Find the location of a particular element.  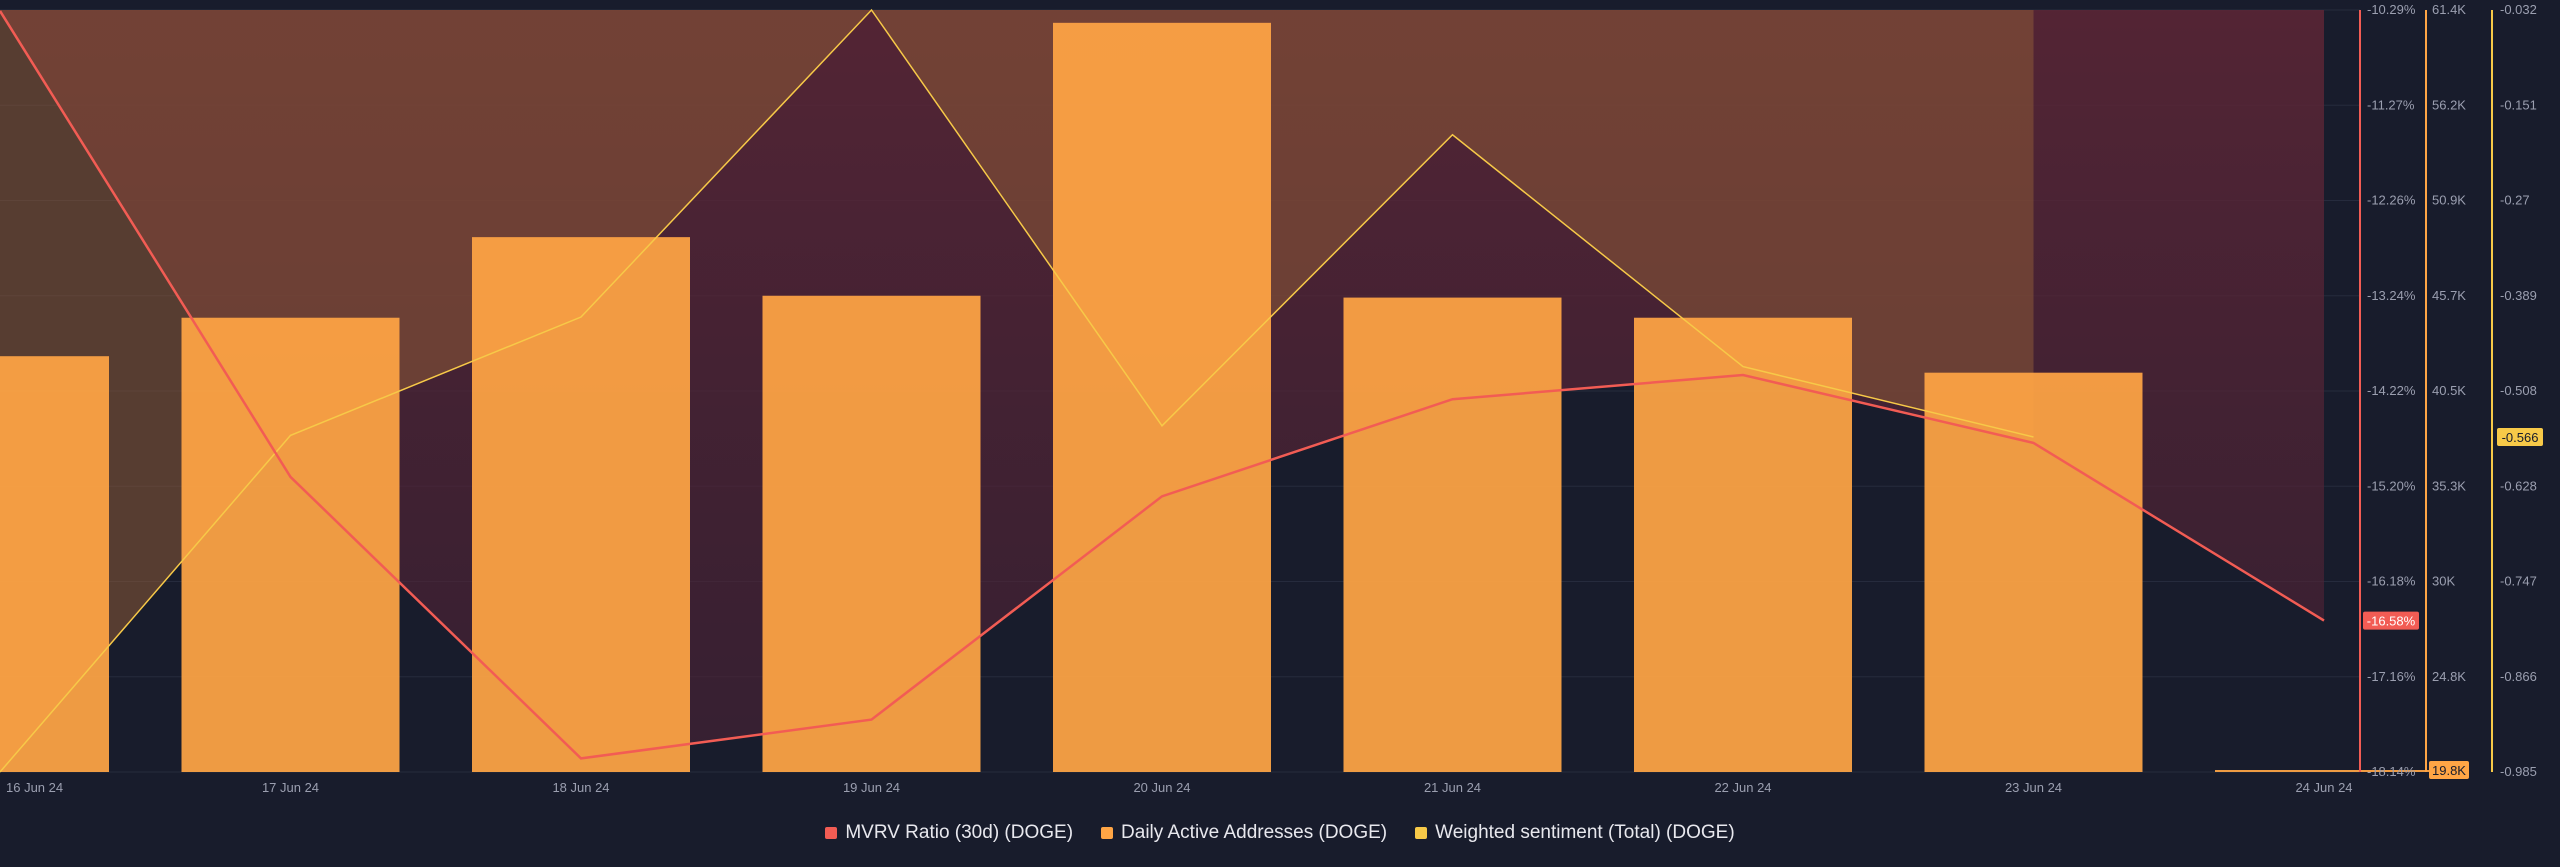

legend-swatch-mvrv is located at coordinates (831, 833).